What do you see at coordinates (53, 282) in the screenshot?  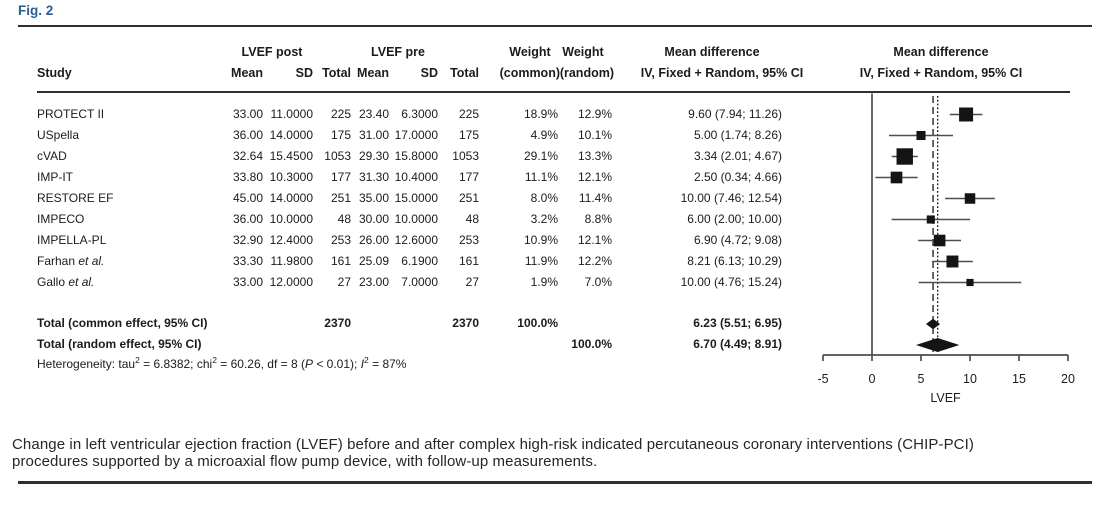 I see `text-segment: Gallo` at bounding box center [53, 282].